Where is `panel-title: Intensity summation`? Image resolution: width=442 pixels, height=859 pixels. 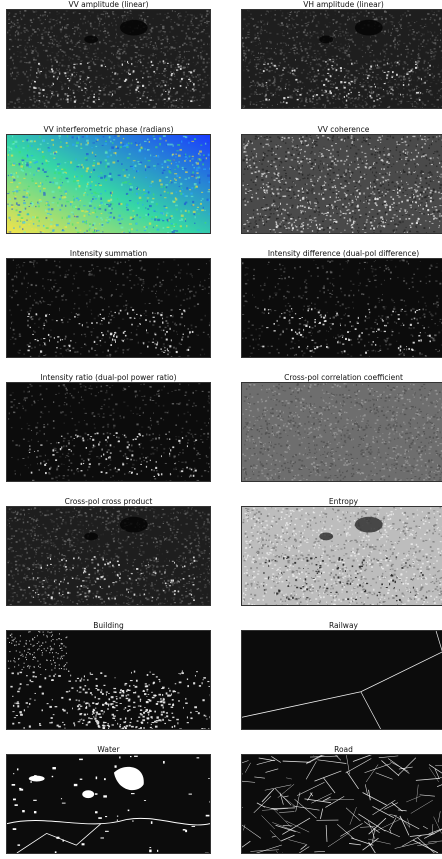 panel-title: Intensity summation is located at coordinates (108, 254).